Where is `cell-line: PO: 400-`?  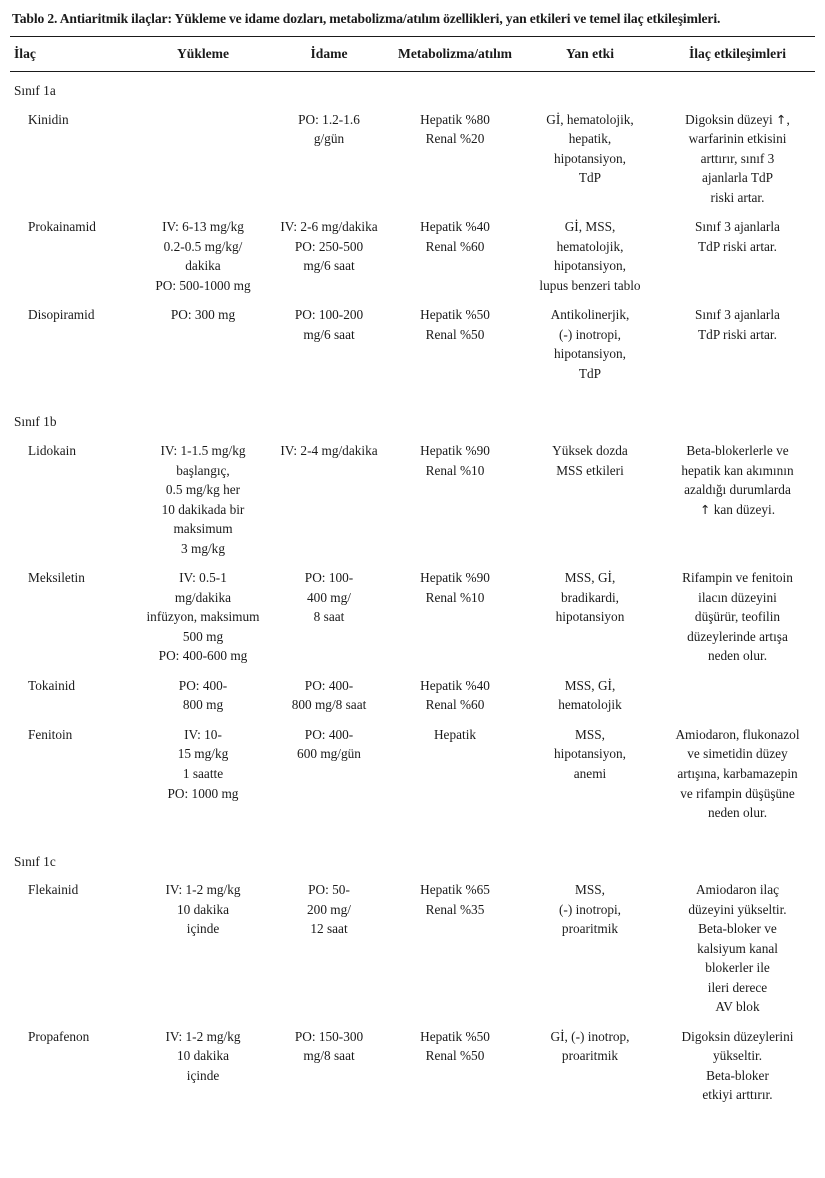
cell-line: PO: 400- is located at coordinates (329, 685).